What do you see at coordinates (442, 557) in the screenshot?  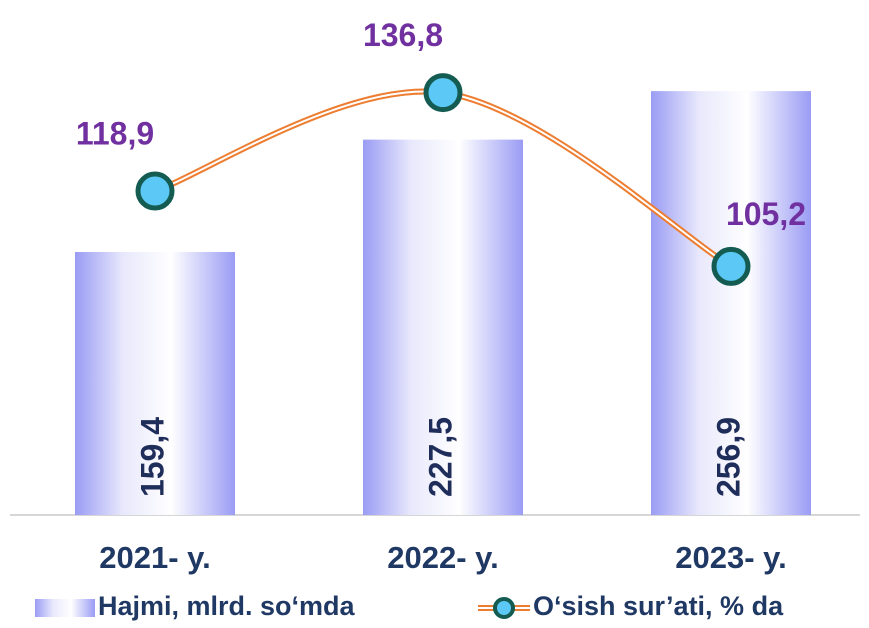 I see `x-tick-label: 2022- y.` at bounding box center [442, 557].